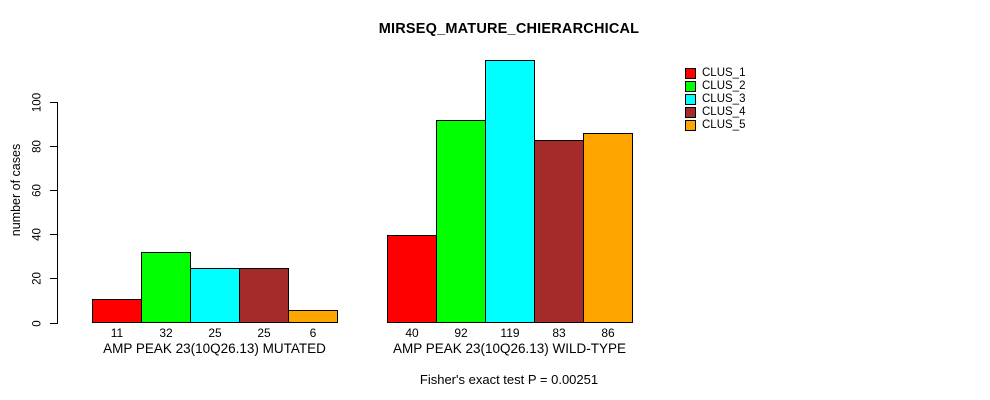 Image resolution: width=990 pixels, height=400 pixels. I want to click on y-tick-label: 0, so click(37, 323).